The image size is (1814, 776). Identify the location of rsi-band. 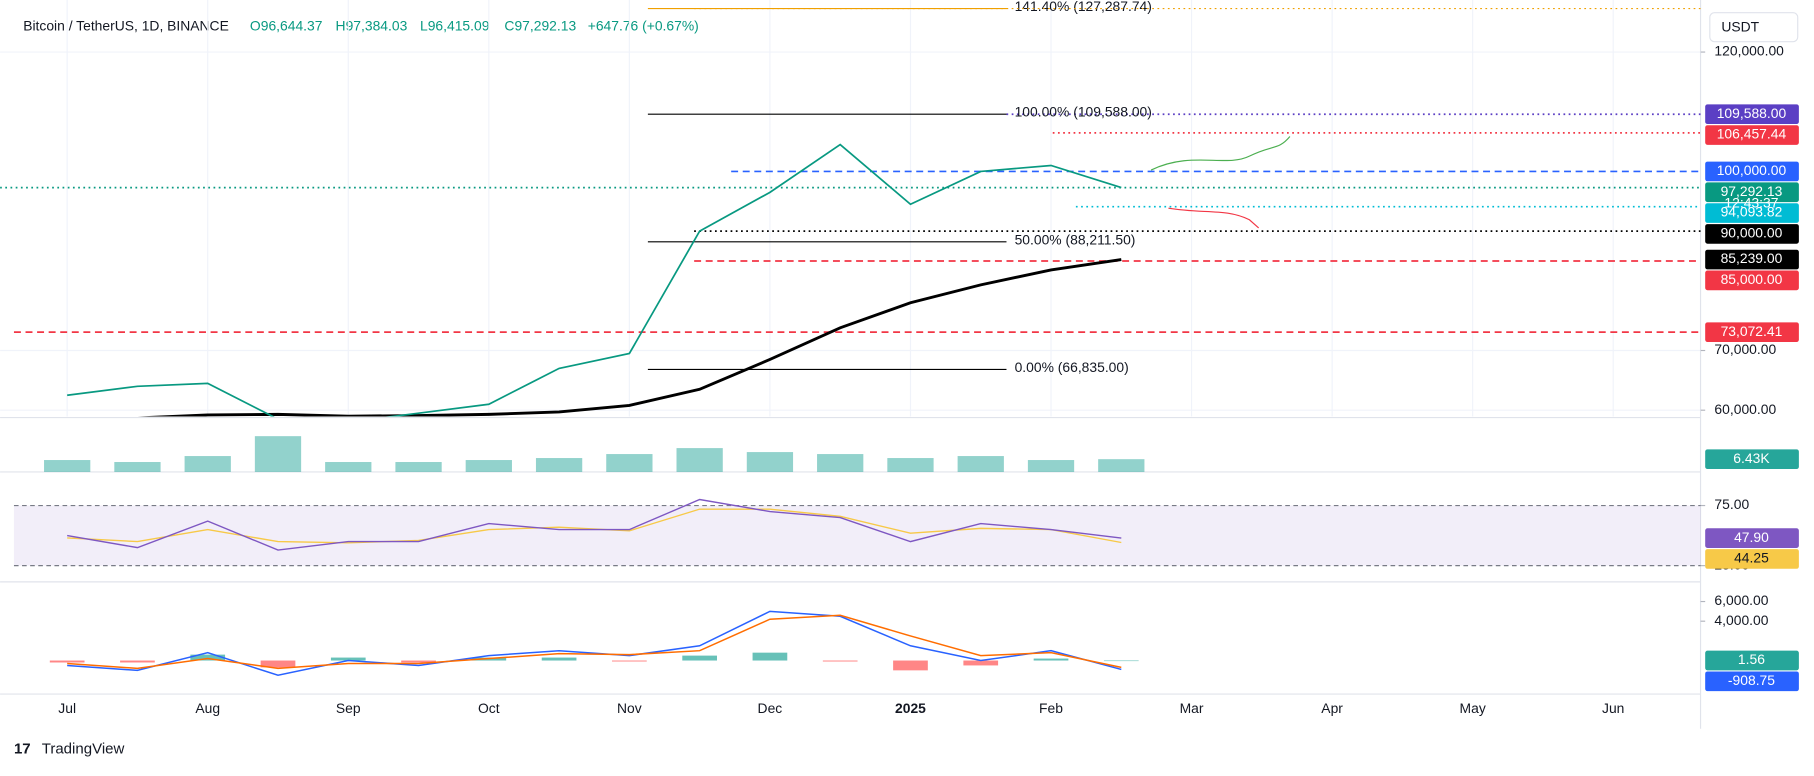
(857, 535).